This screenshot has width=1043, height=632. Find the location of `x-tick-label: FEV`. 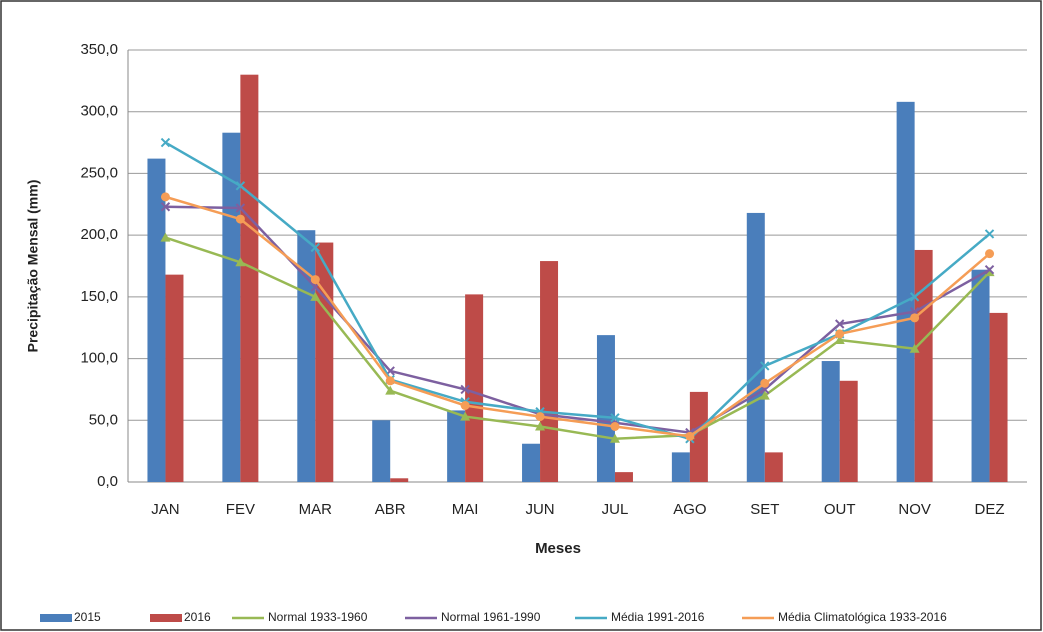

x-tick-label: FEV is located at coordinates (240, 509).